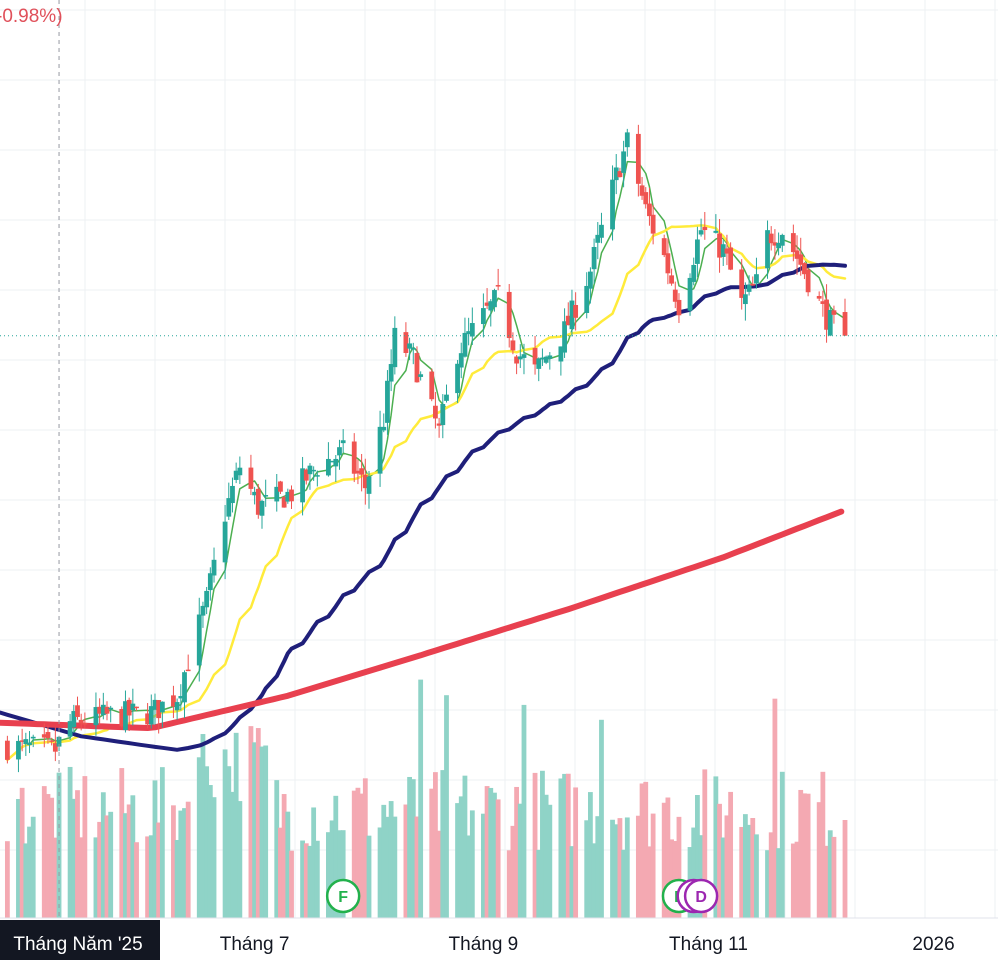 The width and height of the screenshot is (998, 966). I want to click on time-axis-label: Tháng 11, so click(708, 944).